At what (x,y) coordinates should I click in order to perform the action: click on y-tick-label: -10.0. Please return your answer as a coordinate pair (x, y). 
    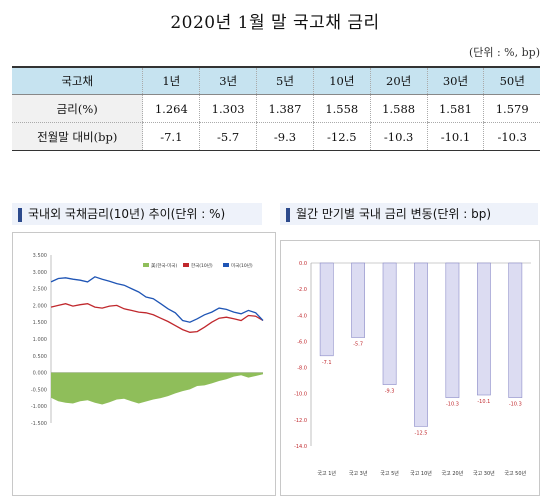
    Looking at the image, I should click on (300, 395).